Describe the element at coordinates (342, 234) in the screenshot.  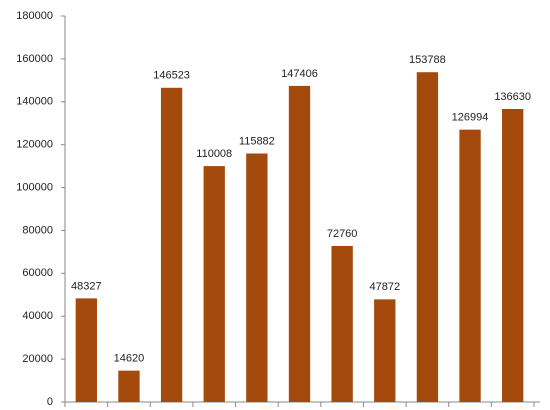
I see `data-label: 72760` at that location.